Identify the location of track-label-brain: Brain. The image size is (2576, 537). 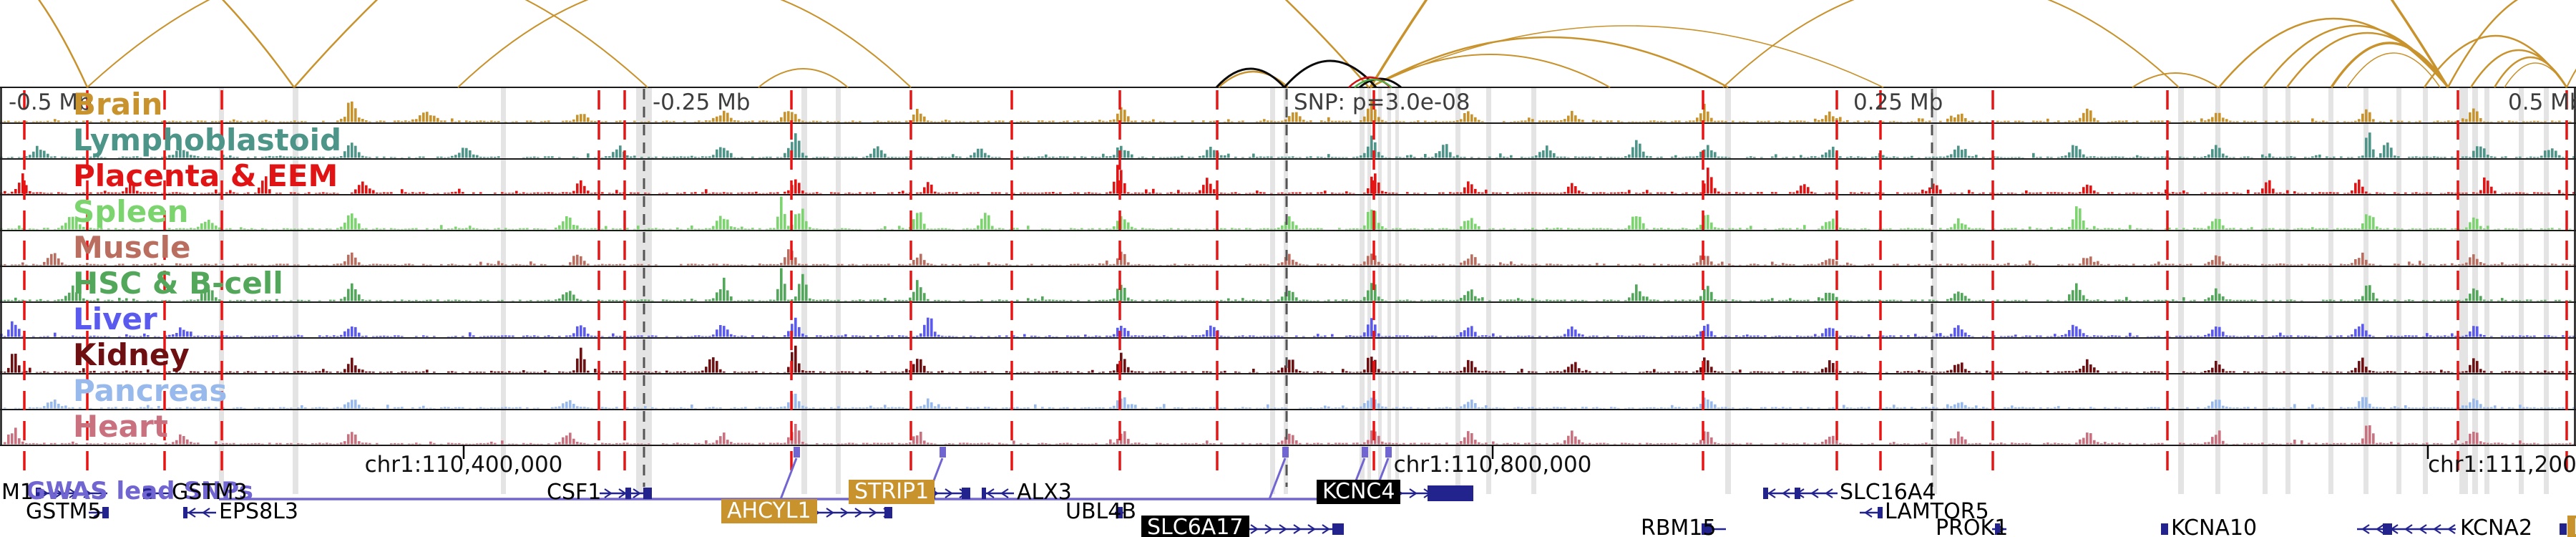
(118, 104).